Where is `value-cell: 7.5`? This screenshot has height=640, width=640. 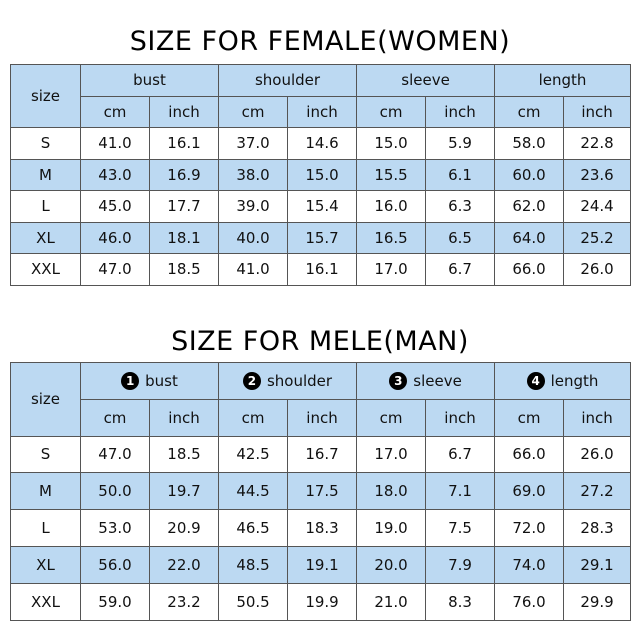
value-cell: 7.5 is located at coordinates (460, 528).